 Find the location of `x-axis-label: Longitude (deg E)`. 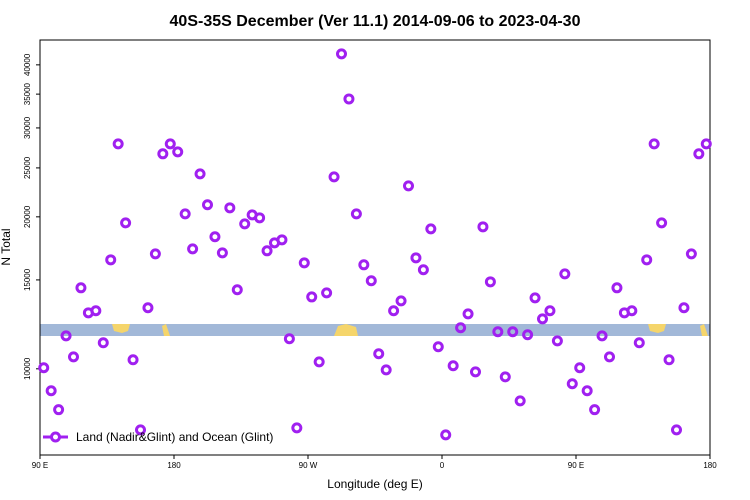

x-axis-label: Longitude (deg E) is located at coordinates (374, 484).